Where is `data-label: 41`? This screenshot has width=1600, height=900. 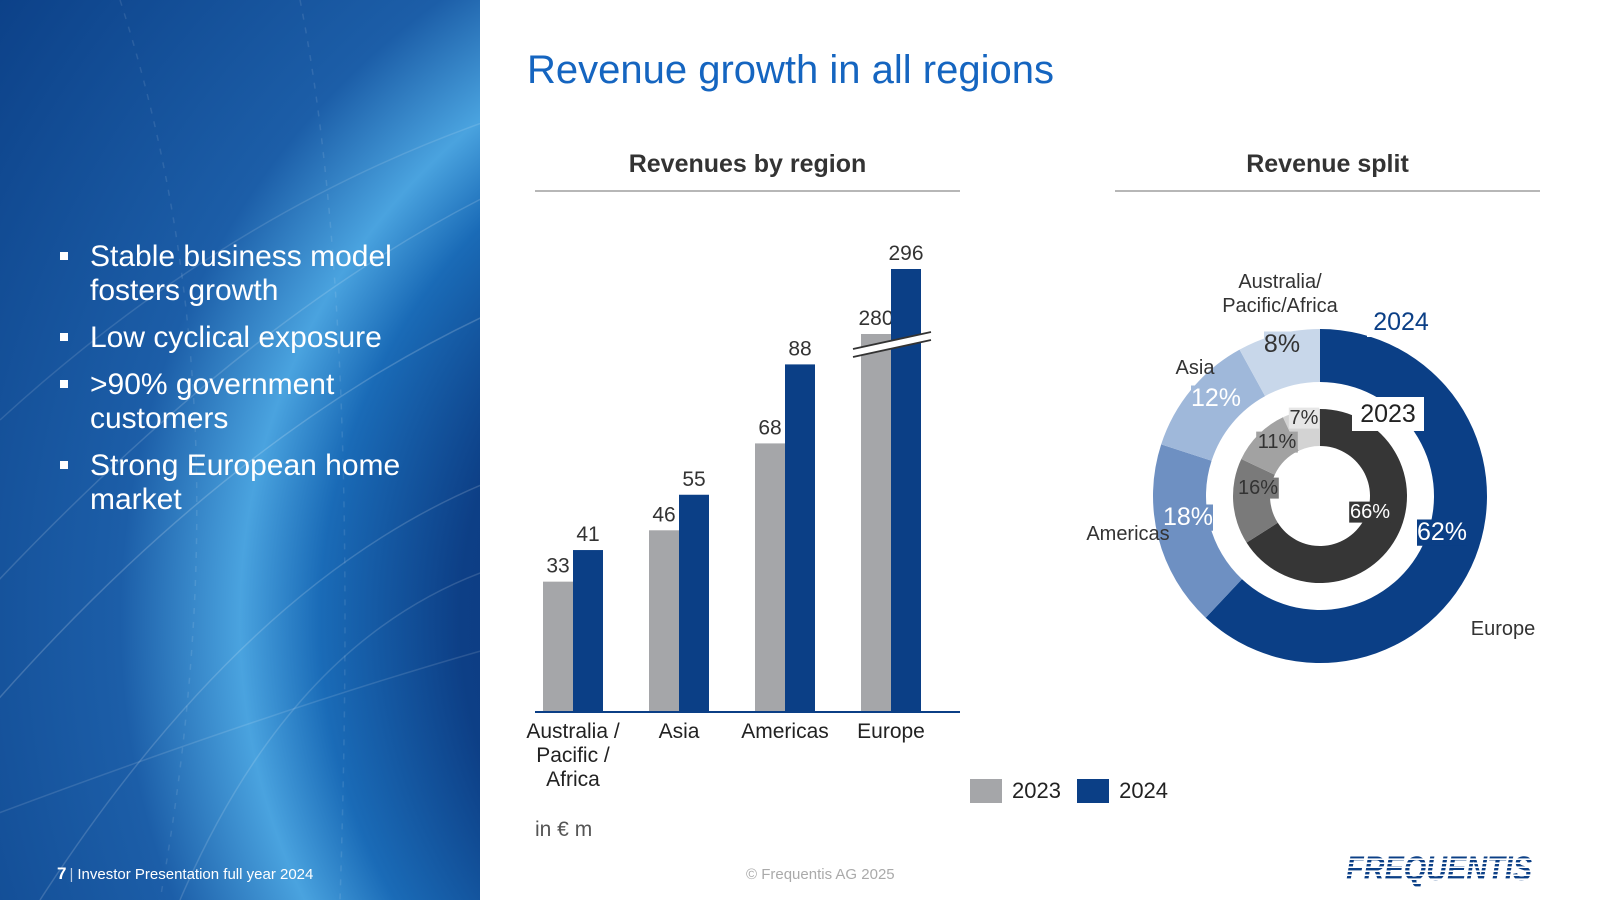
data-label: 41 is located at coordinates (587, 534).